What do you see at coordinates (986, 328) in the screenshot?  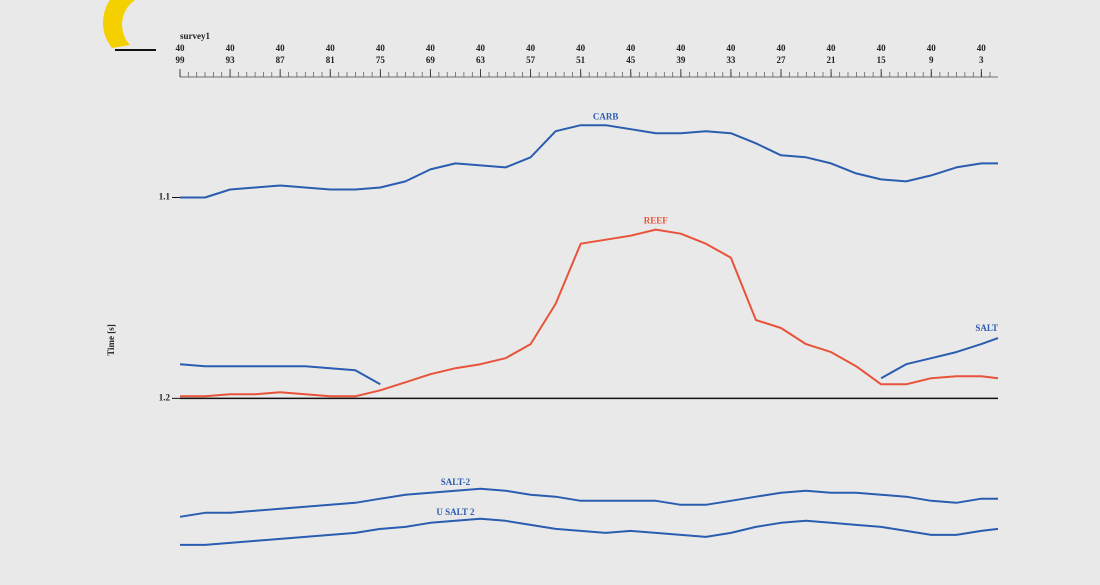 I see `horizon-label: SALT` at bounding box center [986, 328].